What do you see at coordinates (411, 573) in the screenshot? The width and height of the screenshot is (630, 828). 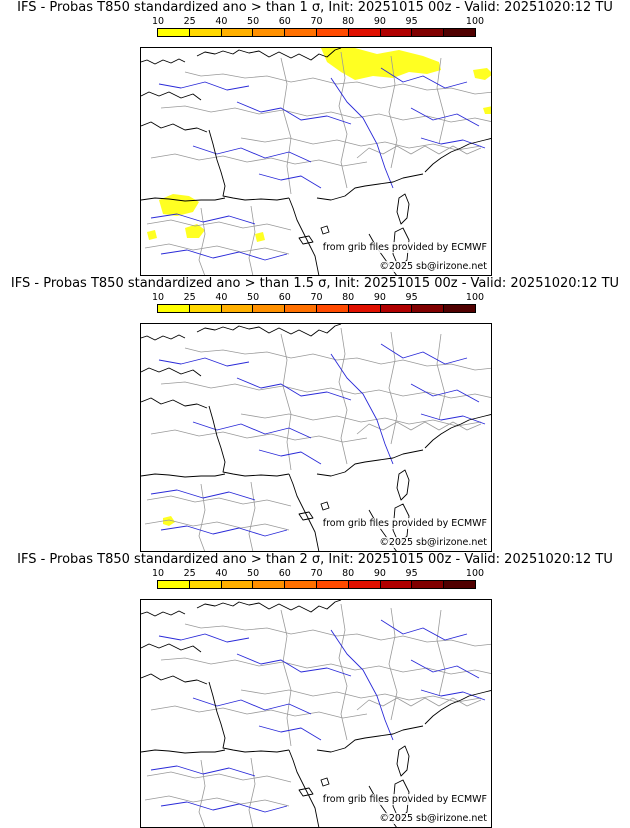 I see `colorbar-tick-label: 95` at bounding box center [411, 573].